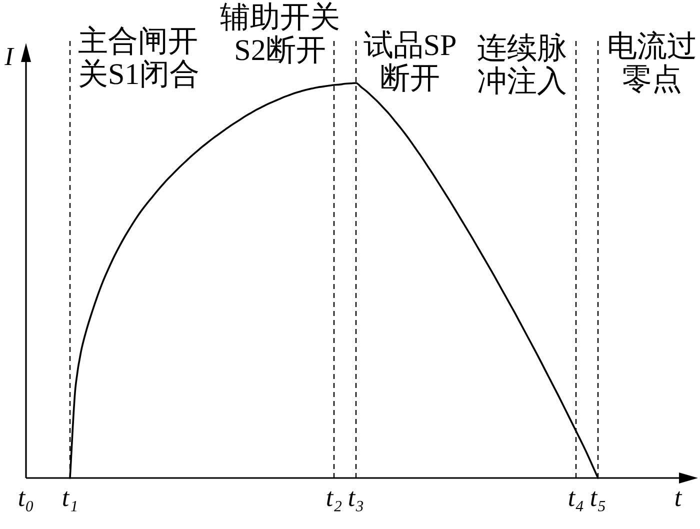 The height and width of the screenshot is (529, 700). What do you see at coordinates (410, 62) in the screenshot?
I see `annotation: 试品SP断开` at bounding box center [410, 62].